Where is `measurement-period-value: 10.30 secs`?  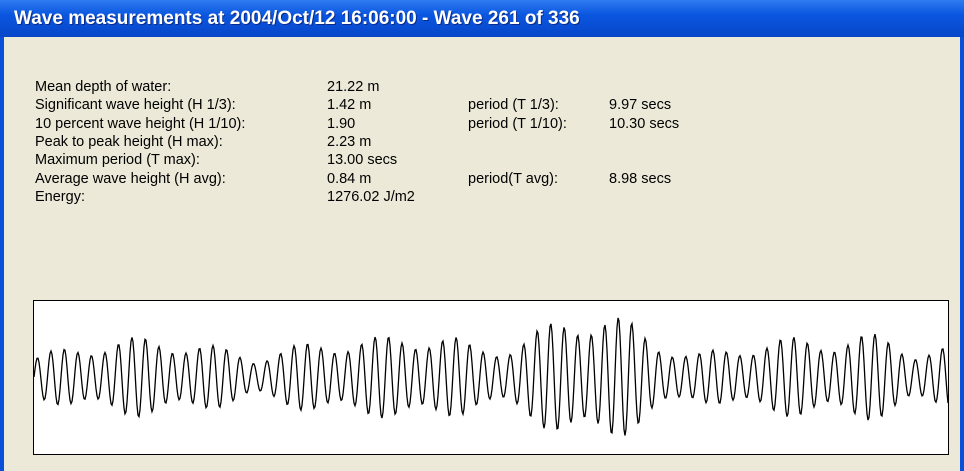 measurement-period-value: 10.30 secs is located at coordinates (644, 123).